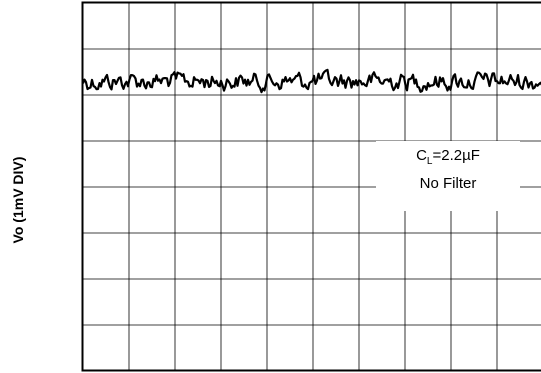  I want to click on annotation-box: CL=2.2µF No Filter, so click(448, 176).